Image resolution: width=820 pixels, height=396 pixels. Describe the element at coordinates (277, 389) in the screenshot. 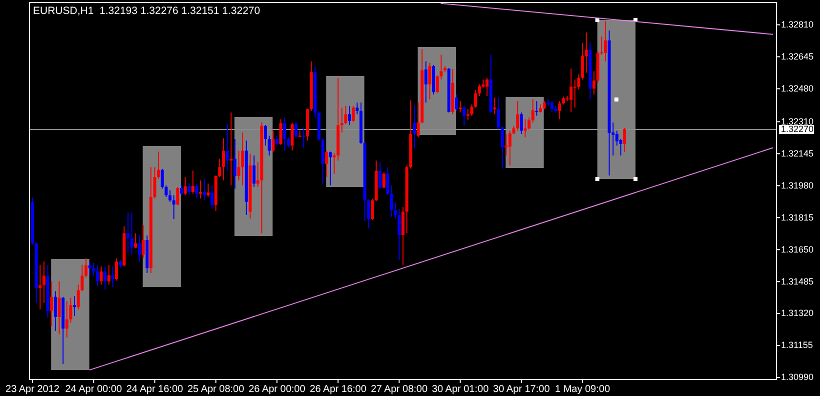

I see `x-tick-label: 26 Apr 00:00` at that location.